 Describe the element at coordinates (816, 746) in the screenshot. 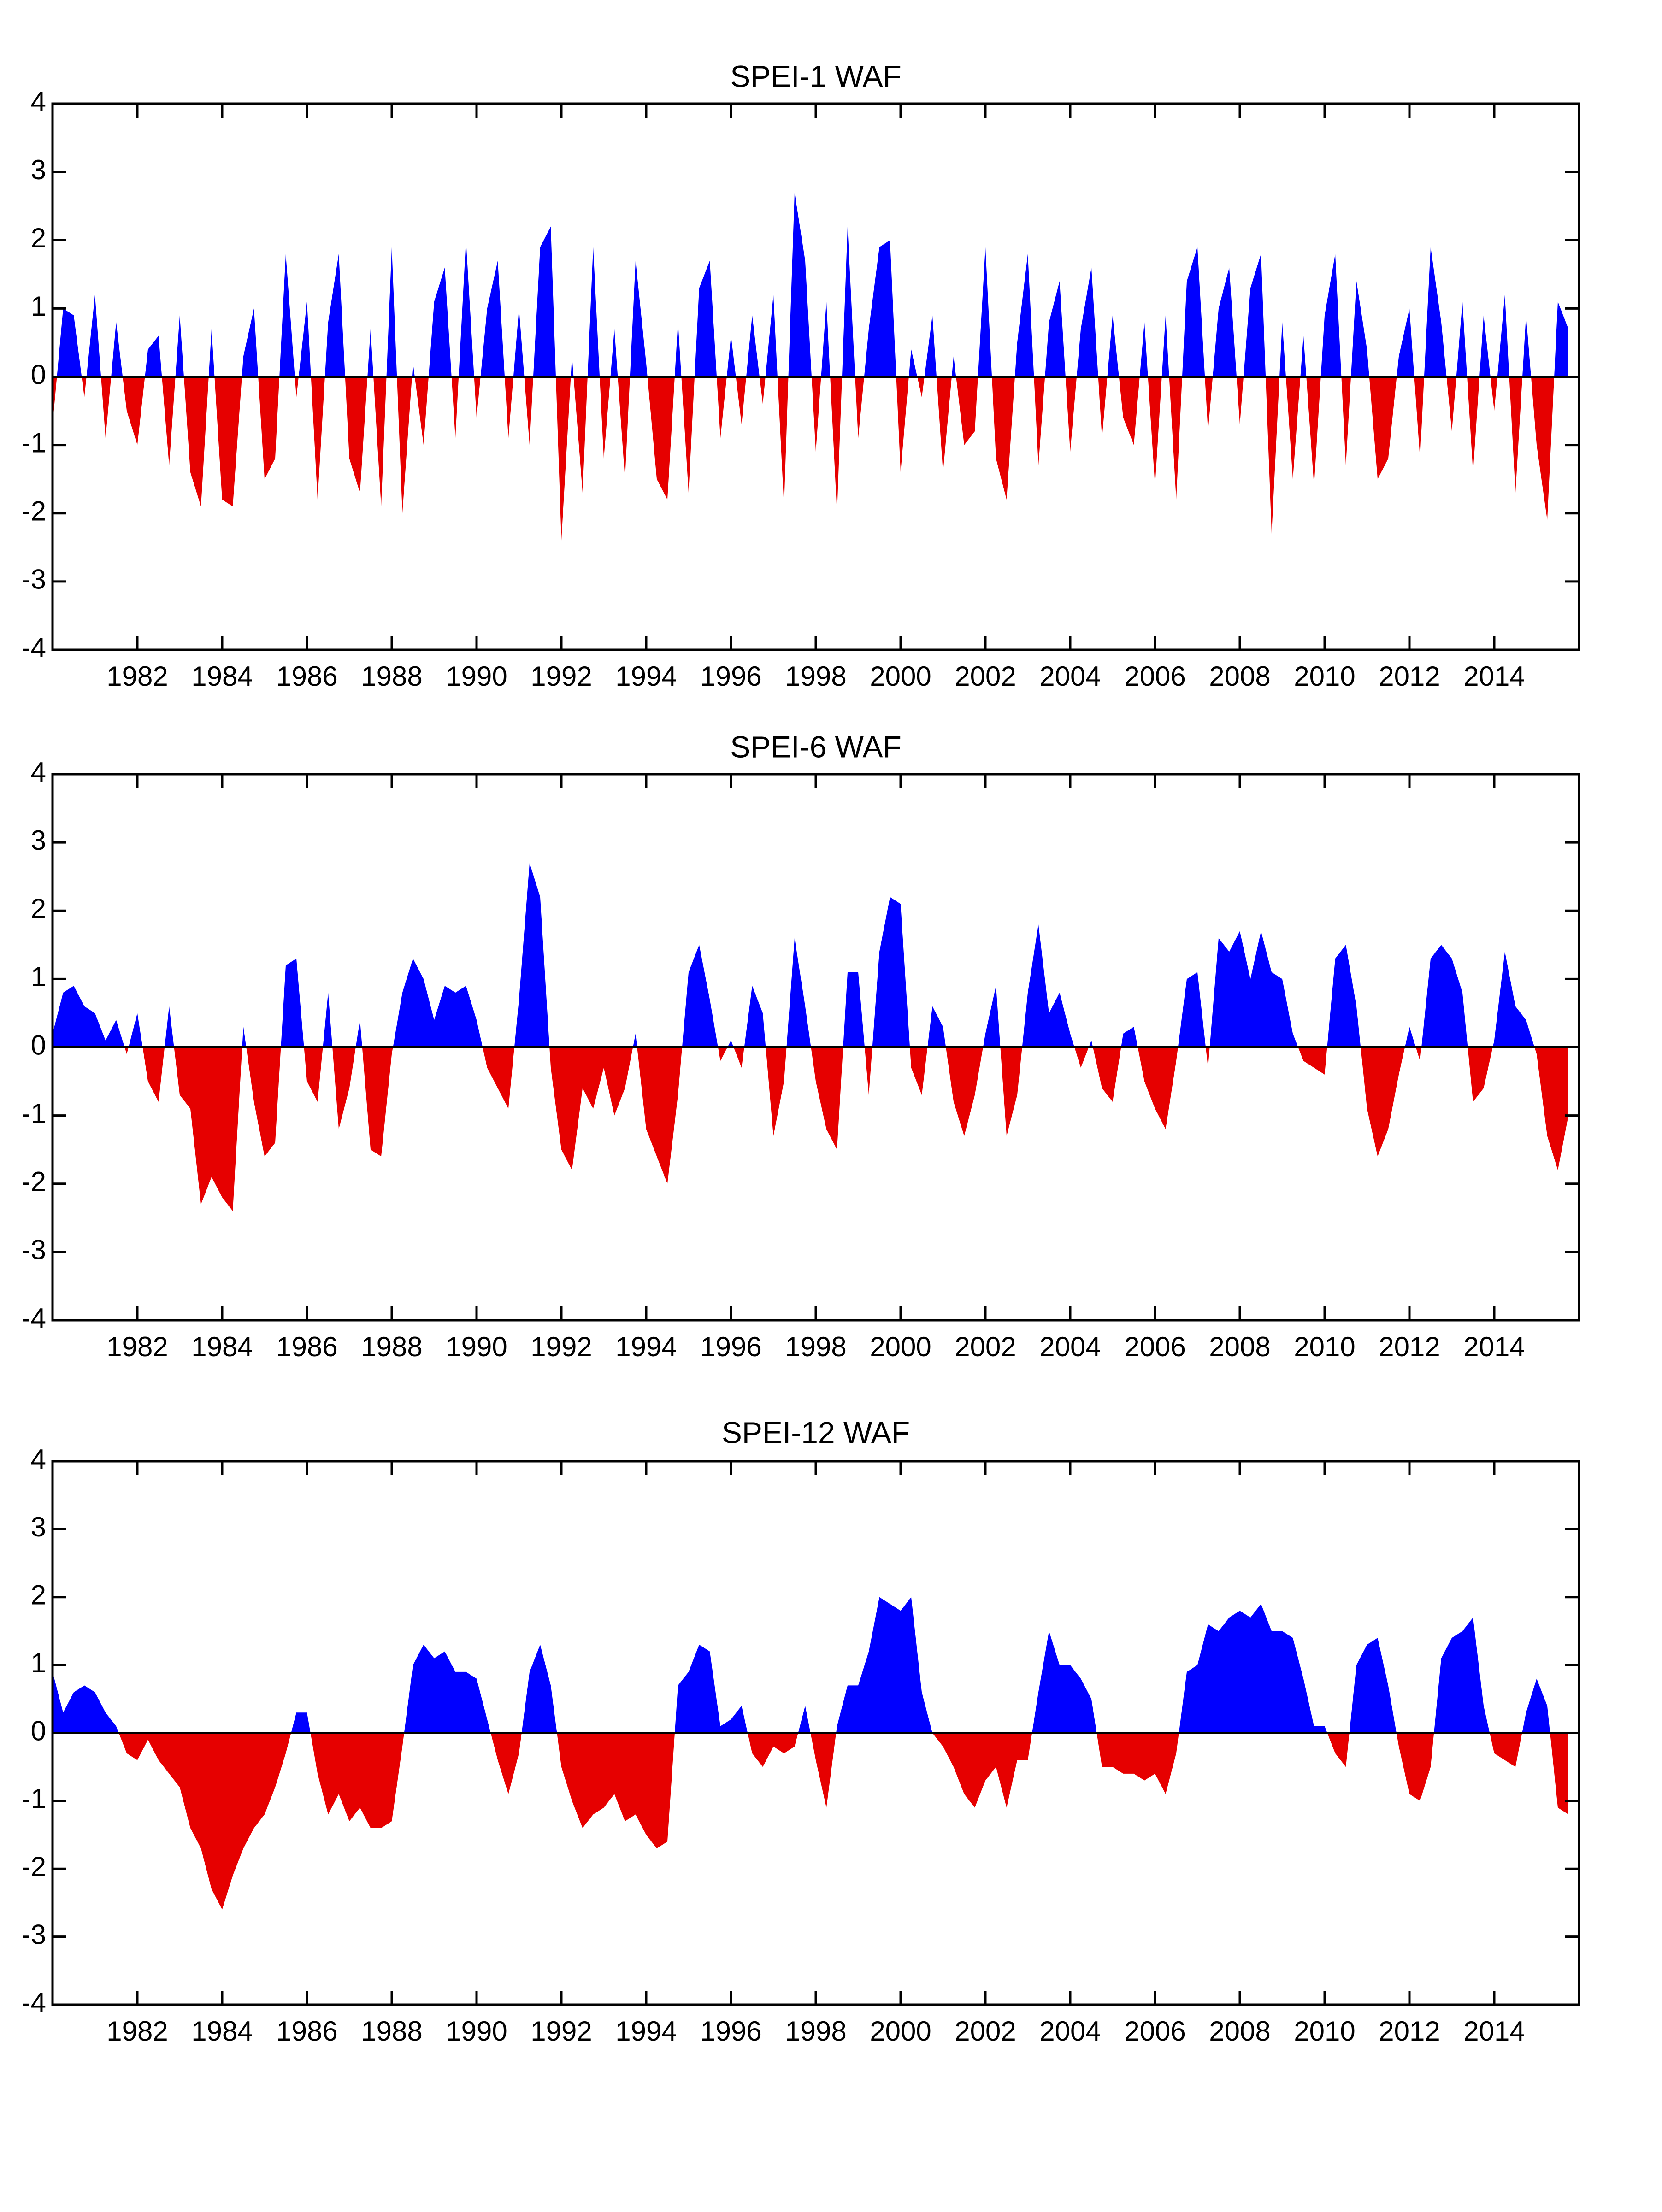

I see `chart-title: SPEI-6 WAF` at that location.